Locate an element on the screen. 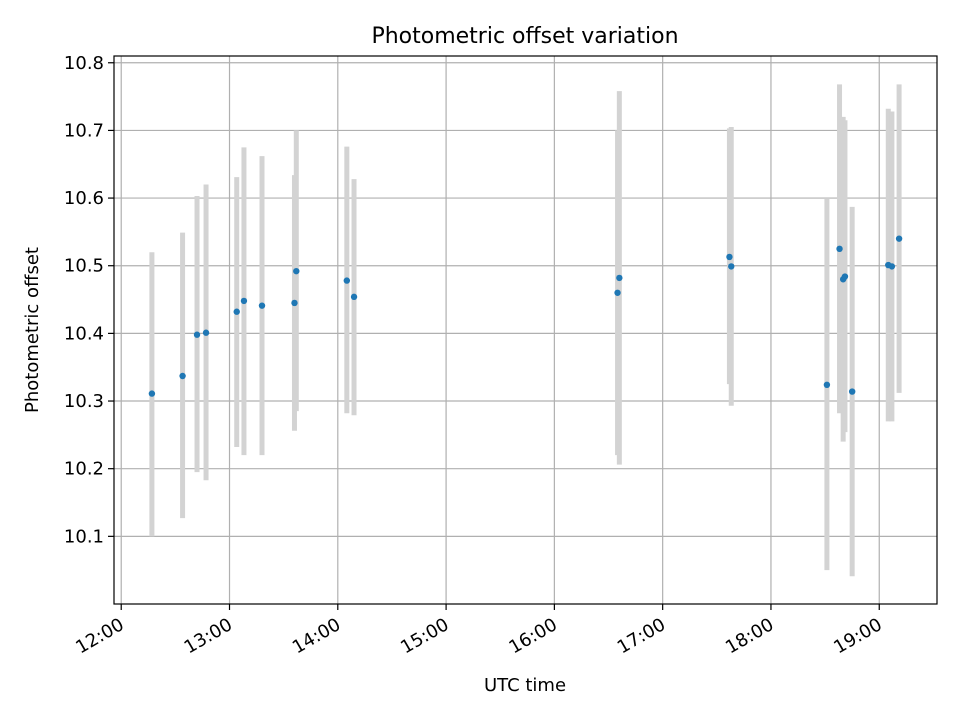 This screenshot has width=960, height=724. y-tick-label: 10.7 is located at coordinates (84, 130).